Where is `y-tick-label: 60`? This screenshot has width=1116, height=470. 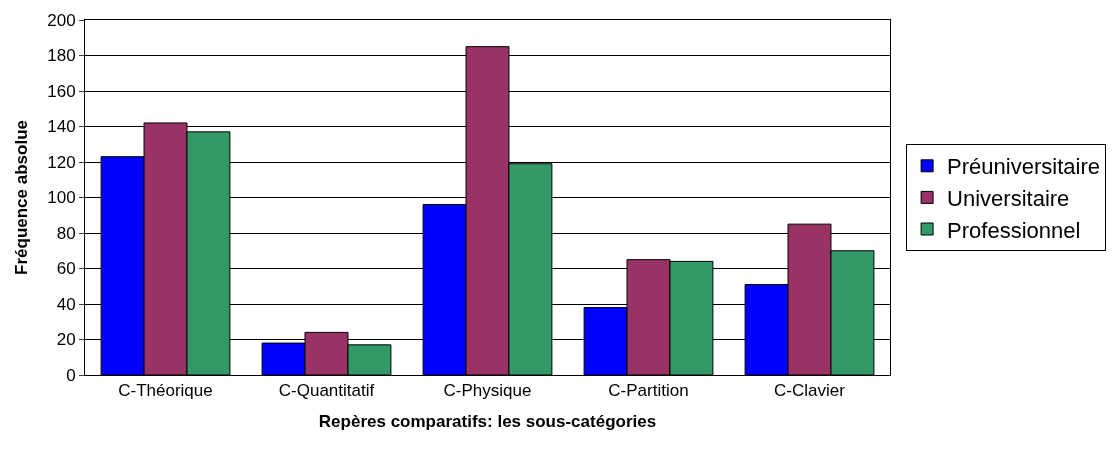
y-tick-label: 60 is located at coordinates (66, 269).